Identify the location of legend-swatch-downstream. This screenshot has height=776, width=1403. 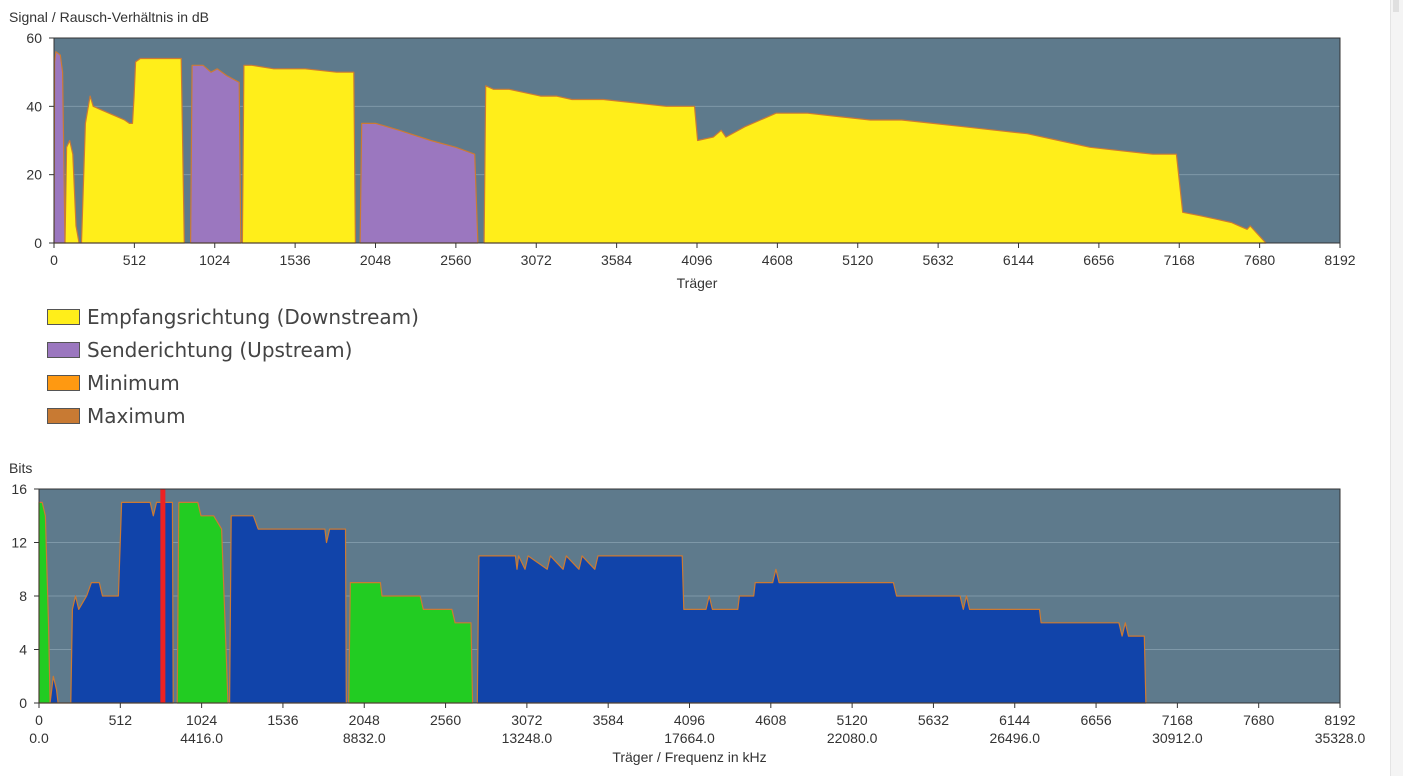
(63, 316).